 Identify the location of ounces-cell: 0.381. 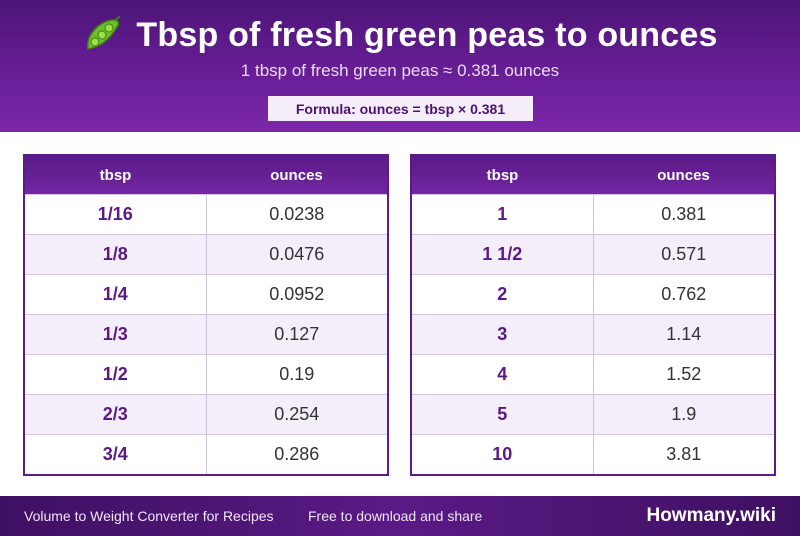
(684, 214).